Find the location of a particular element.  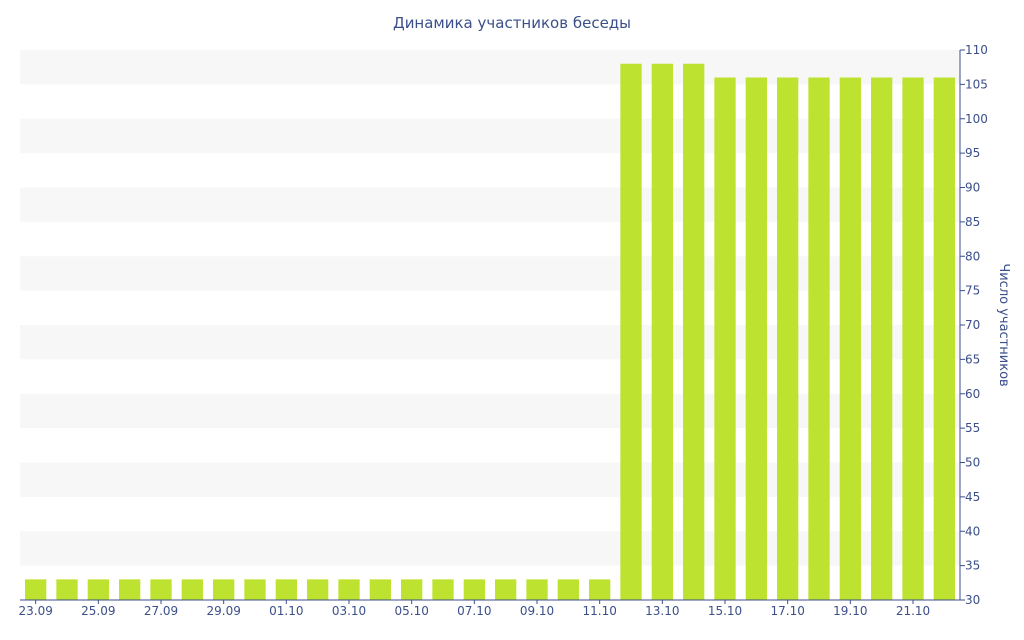

x-tick-label: 29.09 is located at coordinates (223, 611).